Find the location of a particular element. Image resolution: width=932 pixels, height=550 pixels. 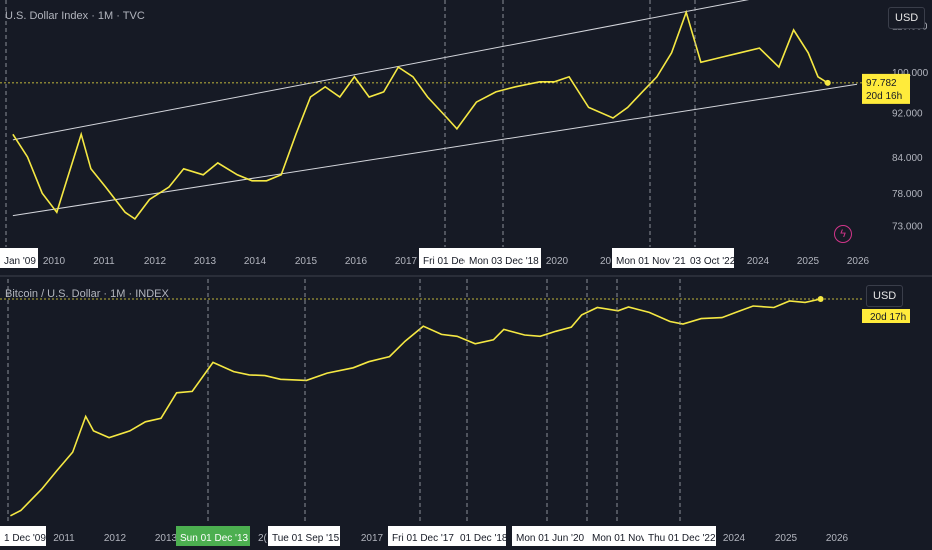

top-x-label: 2014 is located at coordinates (255, 261).